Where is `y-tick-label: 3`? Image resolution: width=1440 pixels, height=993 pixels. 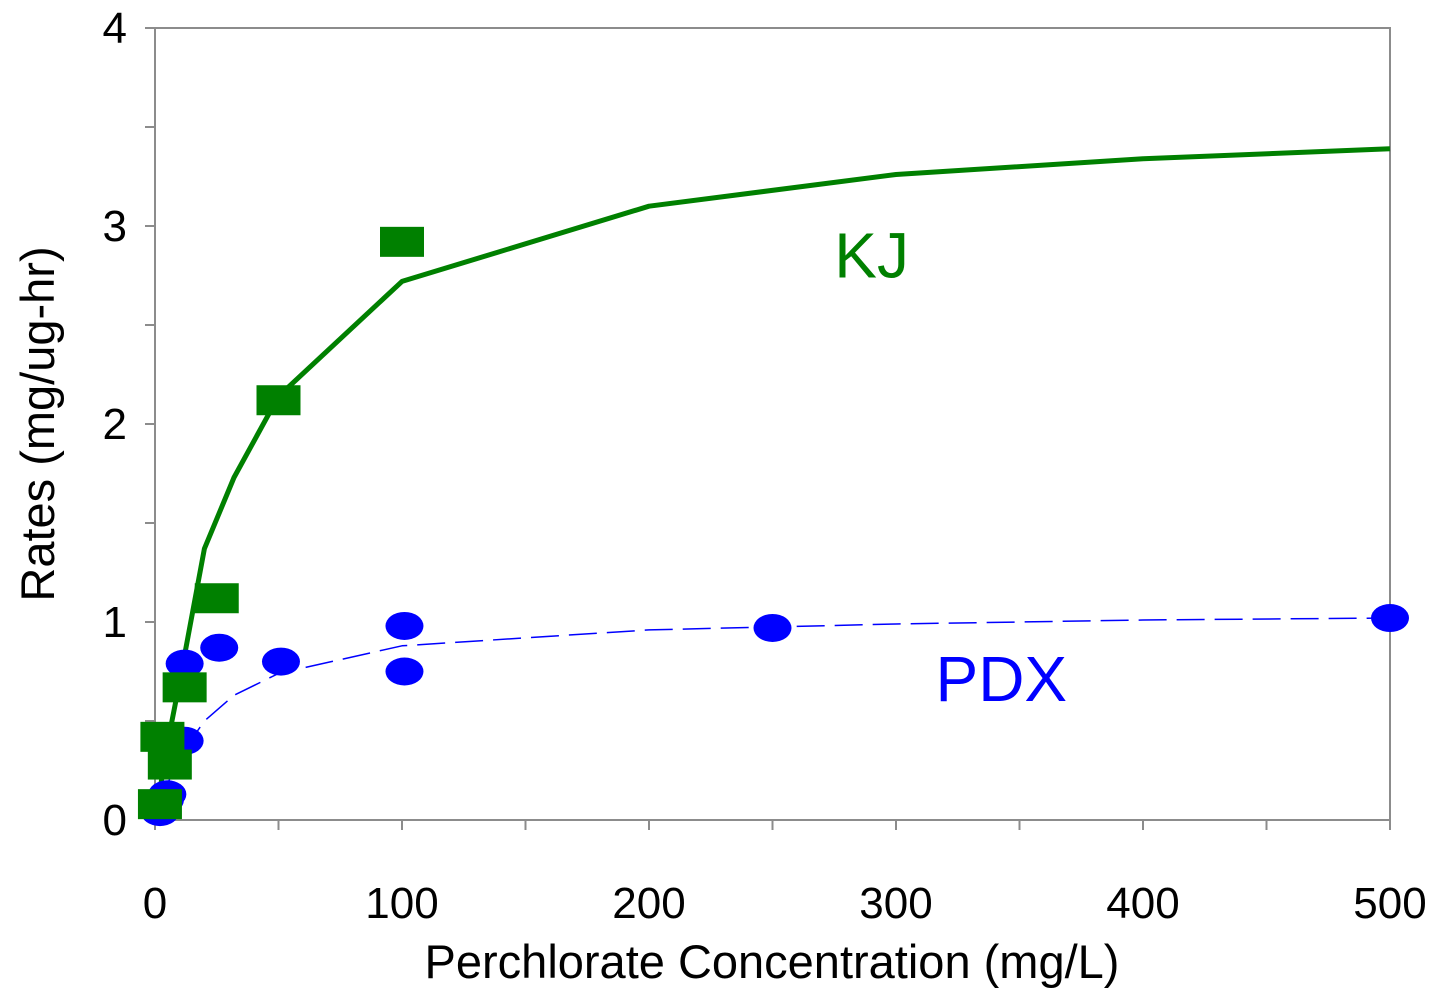 y-tick-label: 3 is located at coordinates (115, 226).